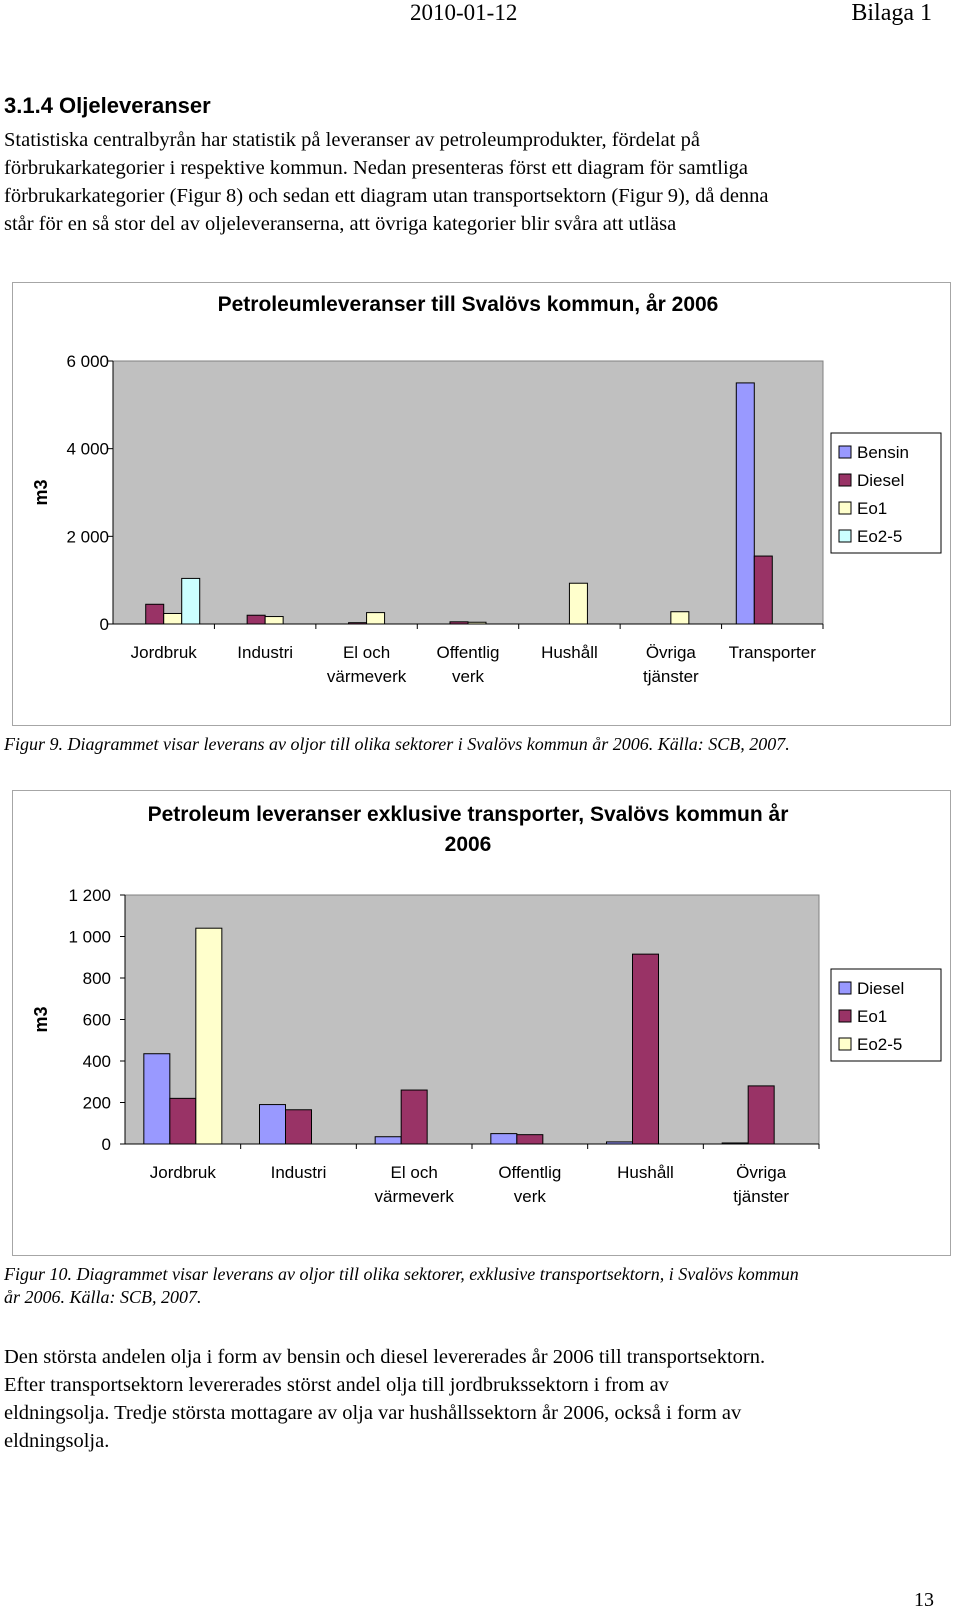 The width and height of the screenshot is (960, 1616). Describe the element at coordinates (468, 844) in the screenshot. I see `chart-title: 2006` at that location.